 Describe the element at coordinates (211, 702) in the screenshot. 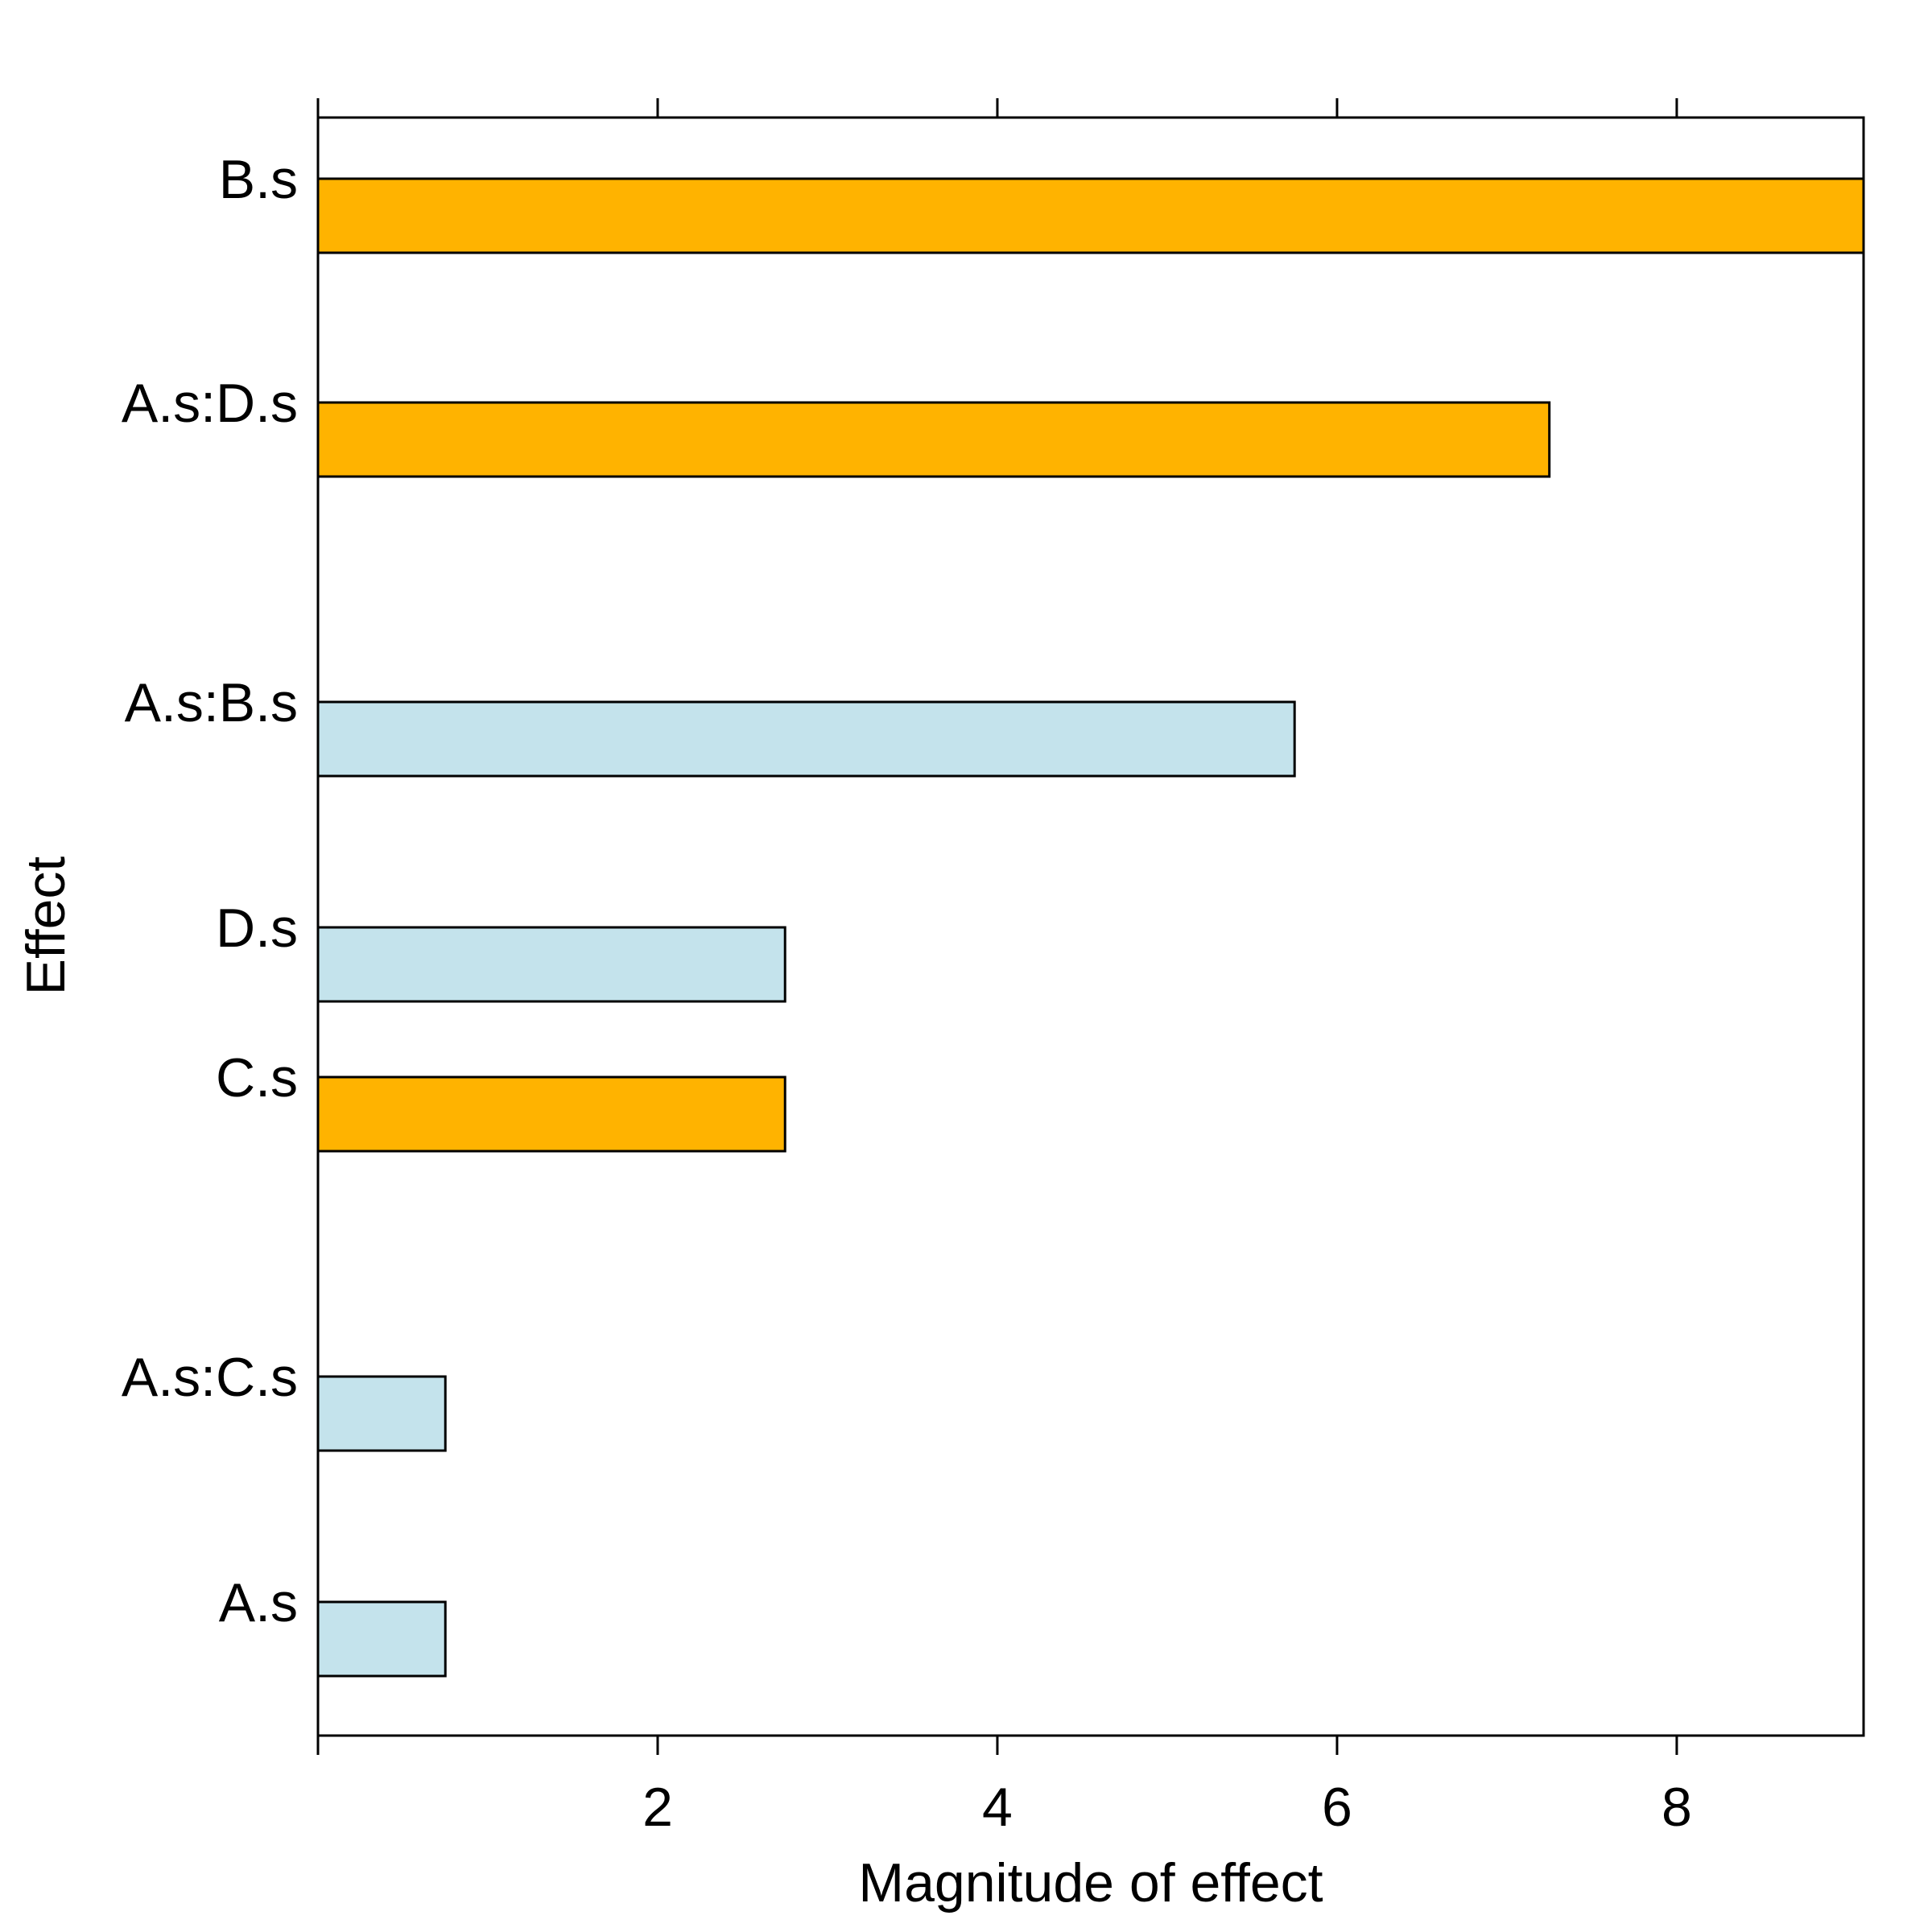

I see `category-label: A.s:B.s` at that location.